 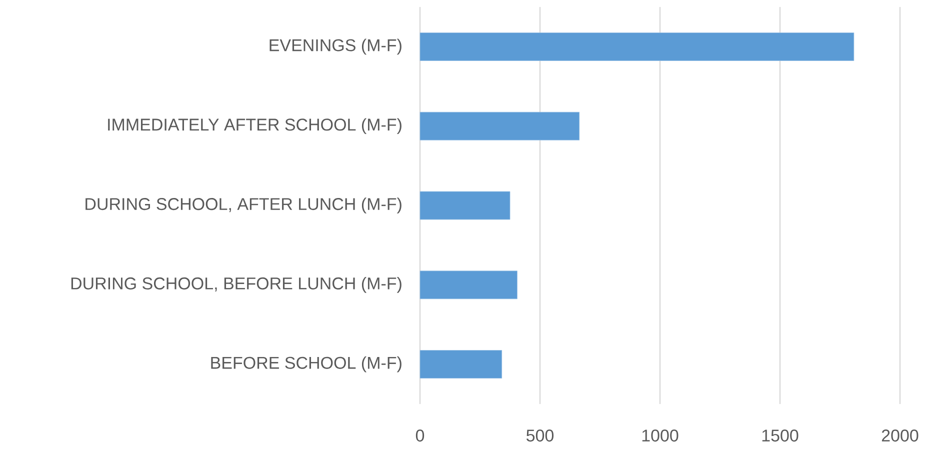 What do you see at coordinates (660, 436) in the screenshot?
I see `x-tick-label: 1000` at bounding box center [660, 436].